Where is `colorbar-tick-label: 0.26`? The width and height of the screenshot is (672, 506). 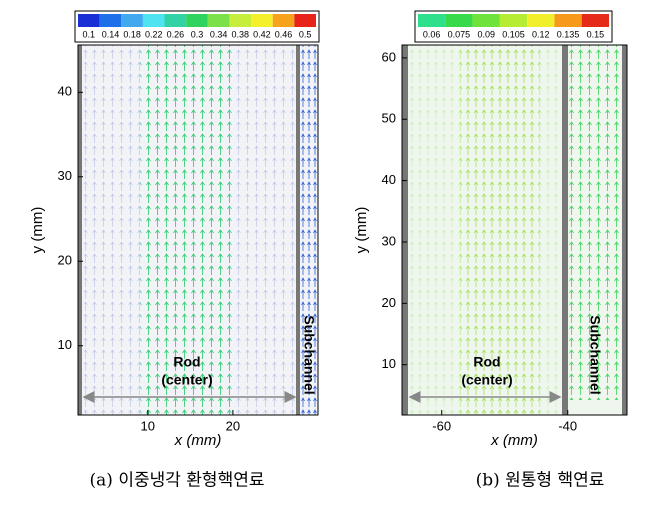 colorbar-tick-label: 0.26 is located at coordinates (176, 34).